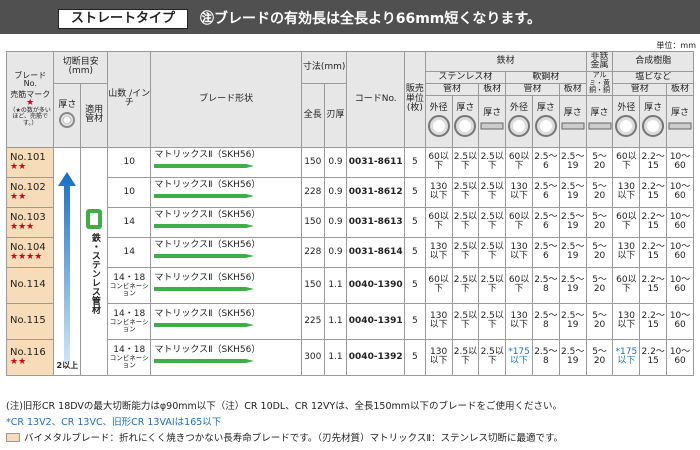  I want to click on teeth-cell: 14, so click(129, 252).